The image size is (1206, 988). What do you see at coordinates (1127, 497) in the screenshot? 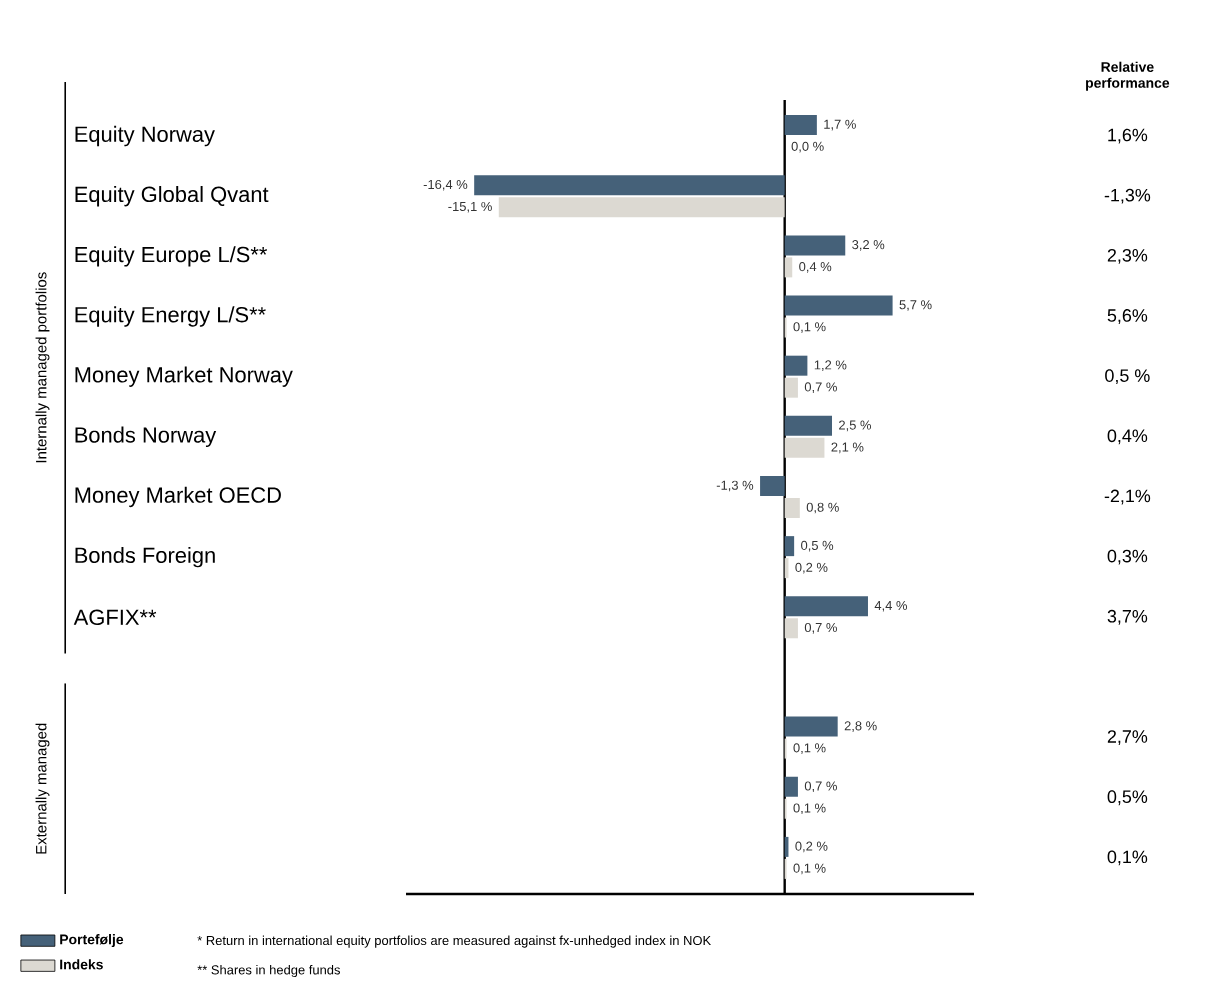
I see `text: -2,1%` at bounding box center [1127, 497].